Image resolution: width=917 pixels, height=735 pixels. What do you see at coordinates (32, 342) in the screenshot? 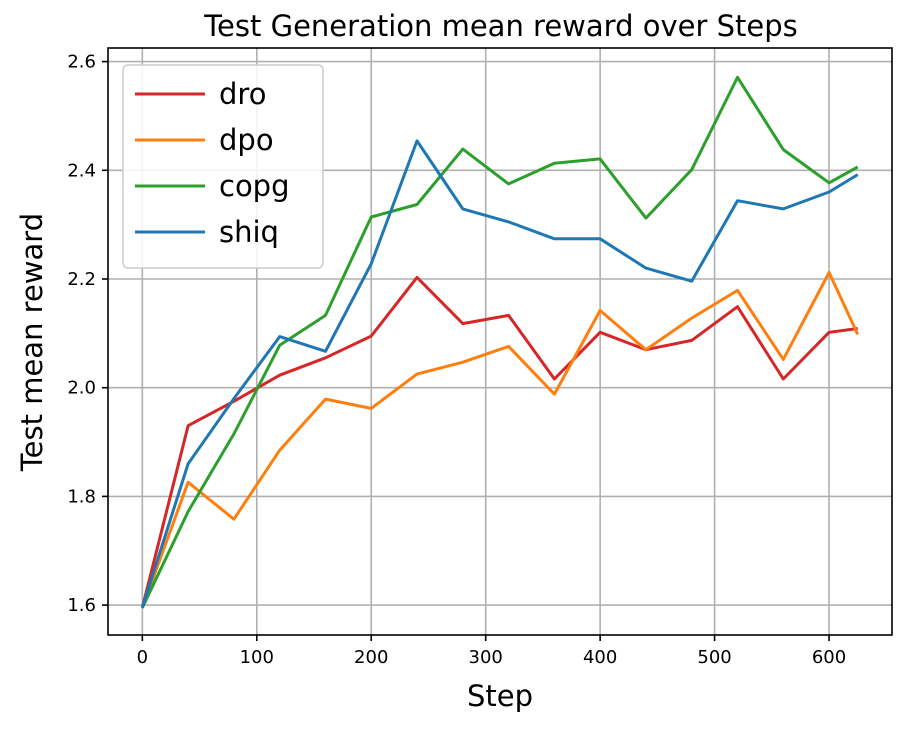
I see `y-axis-label: Test mean reward` at bounding box center [32, 342].